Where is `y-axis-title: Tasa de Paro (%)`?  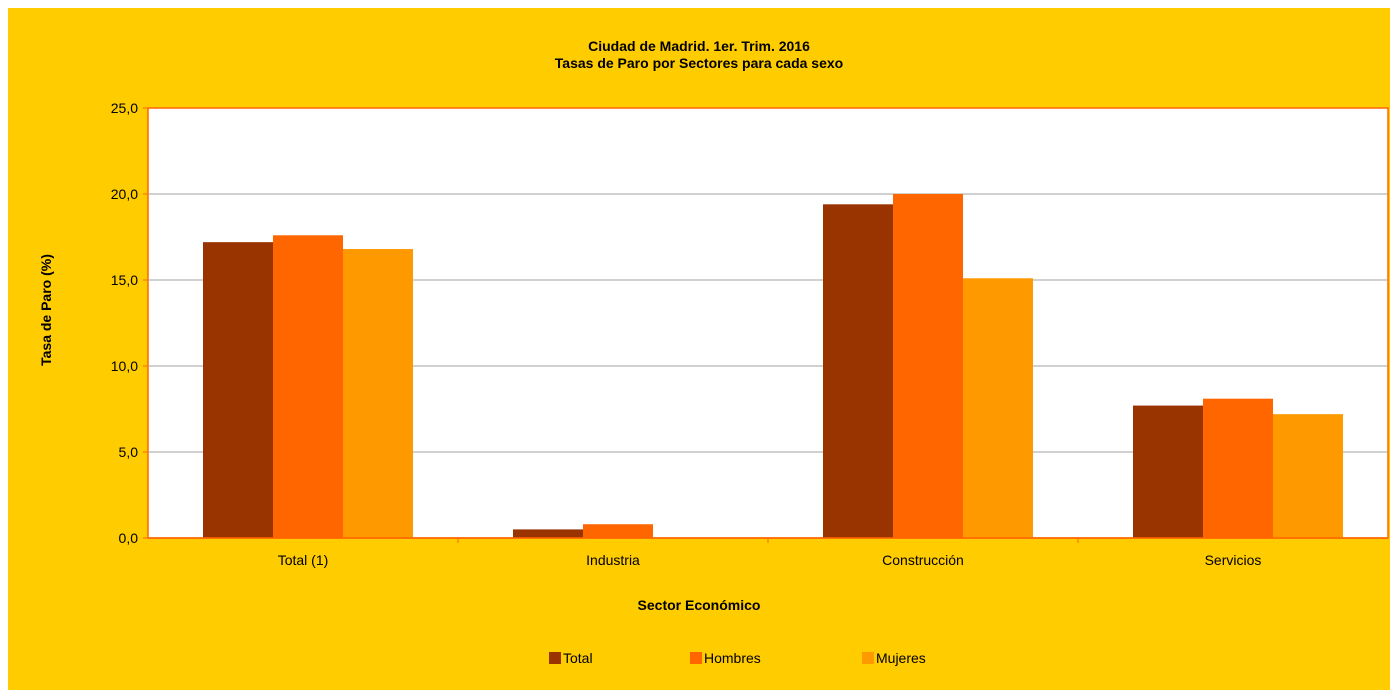 y-axis-title: Tasa de Paro (%) is located at coordinates (46, 310).